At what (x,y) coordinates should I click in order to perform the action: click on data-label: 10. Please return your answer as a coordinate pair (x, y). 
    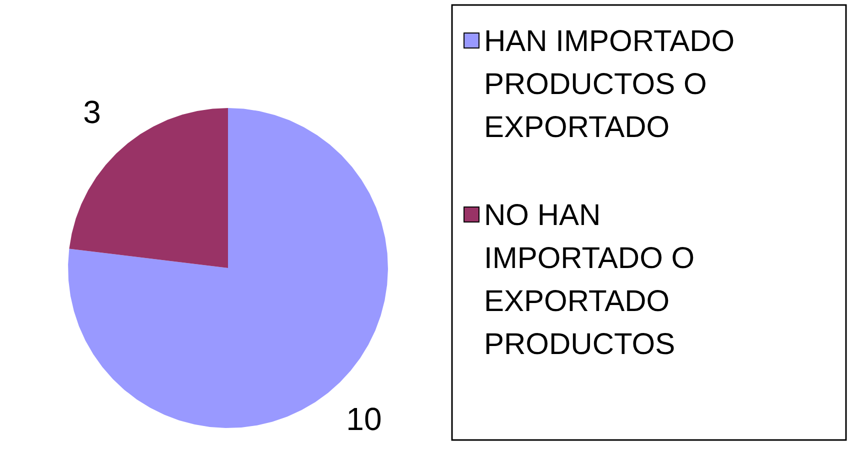
    Looking at the image, I should click on (364, 418).